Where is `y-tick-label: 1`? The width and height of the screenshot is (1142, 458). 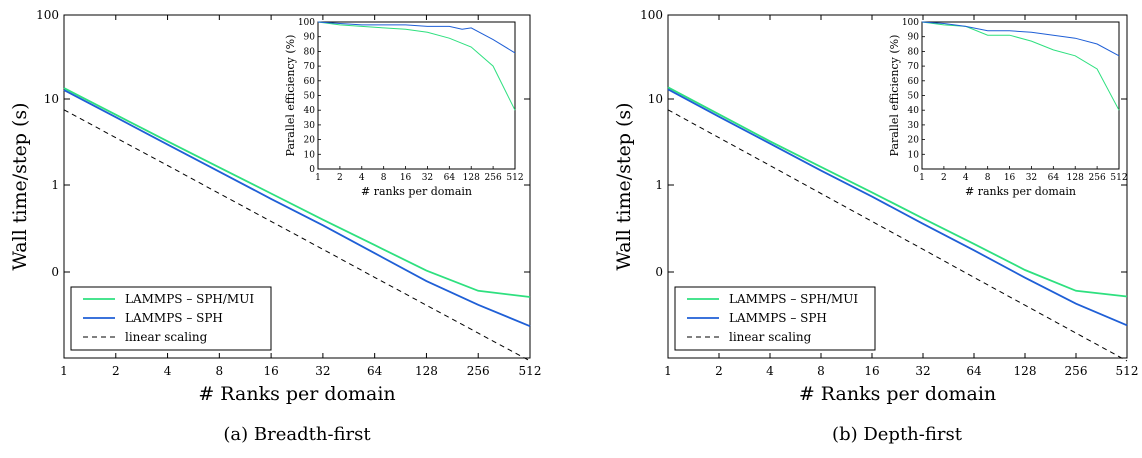
y-tick-label: 1 is located at coordinates (659, 185).